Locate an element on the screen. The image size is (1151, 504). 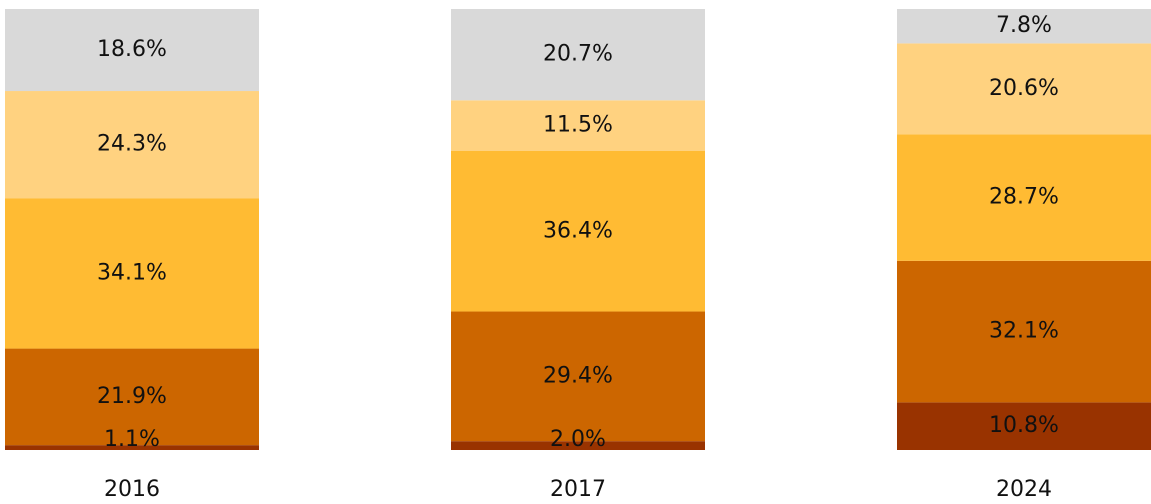
data-label: 34.1% is located at coordinates (132, 272).